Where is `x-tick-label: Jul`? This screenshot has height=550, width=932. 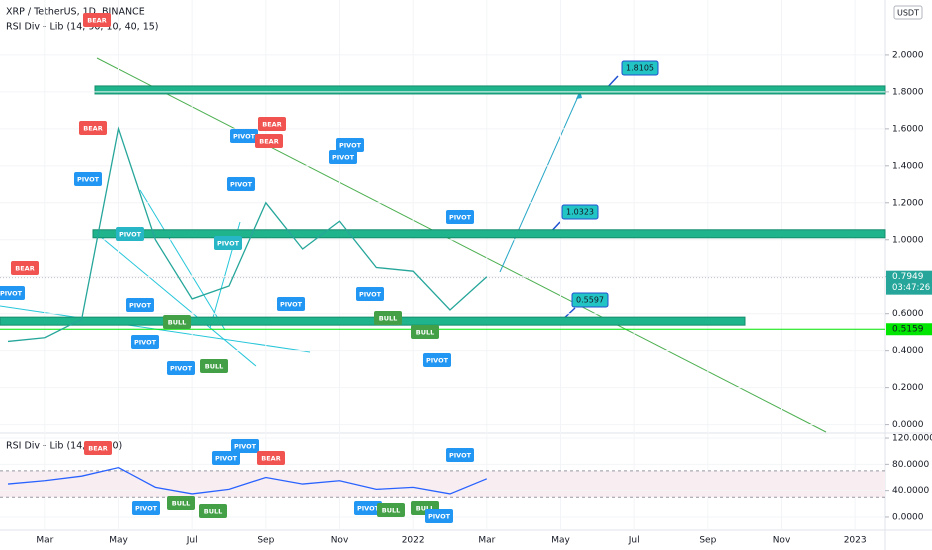 x-tick-label: Jul is located at coordinates (634, 541).